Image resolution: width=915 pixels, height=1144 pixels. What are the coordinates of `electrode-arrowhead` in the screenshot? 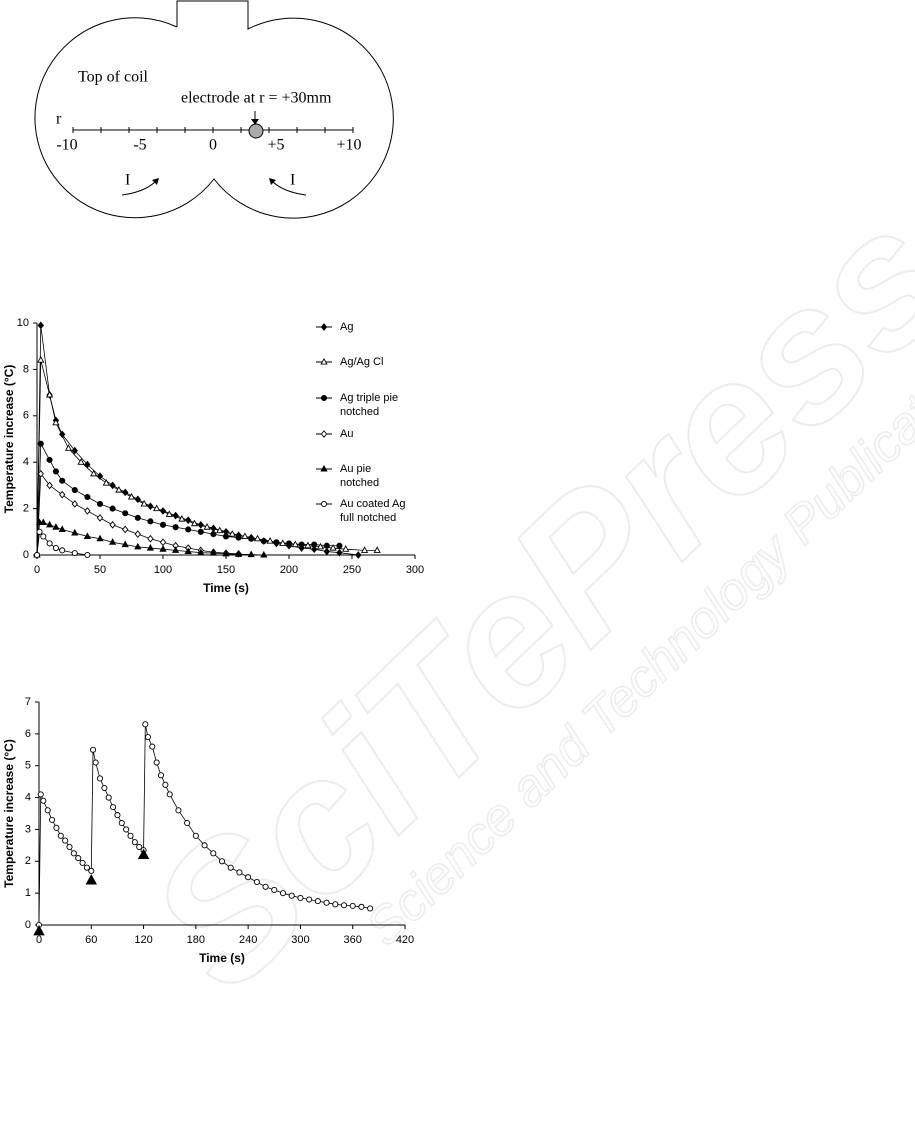 It's located at (255, 122).